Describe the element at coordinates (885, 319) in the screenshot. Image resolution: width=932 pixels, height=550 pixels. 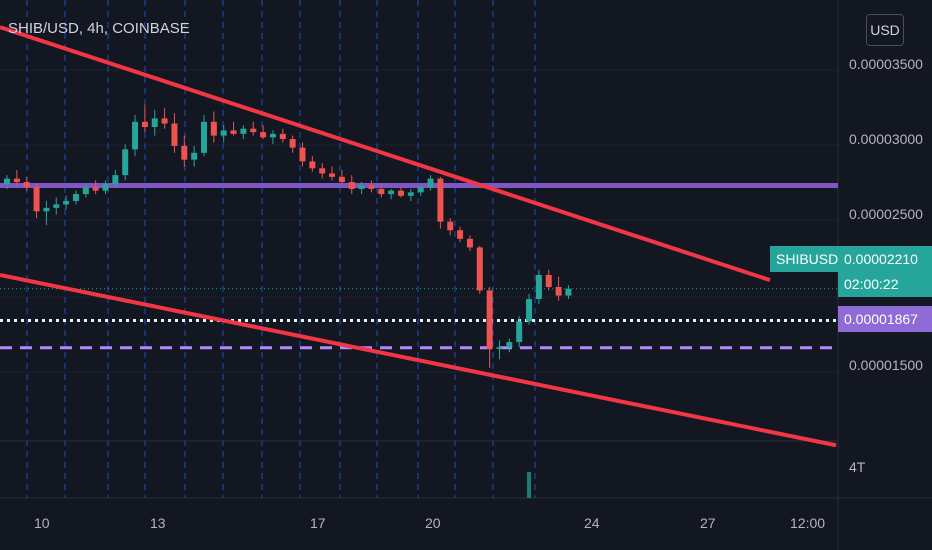
I see `level-price-badge: 0.00001867` at that location.